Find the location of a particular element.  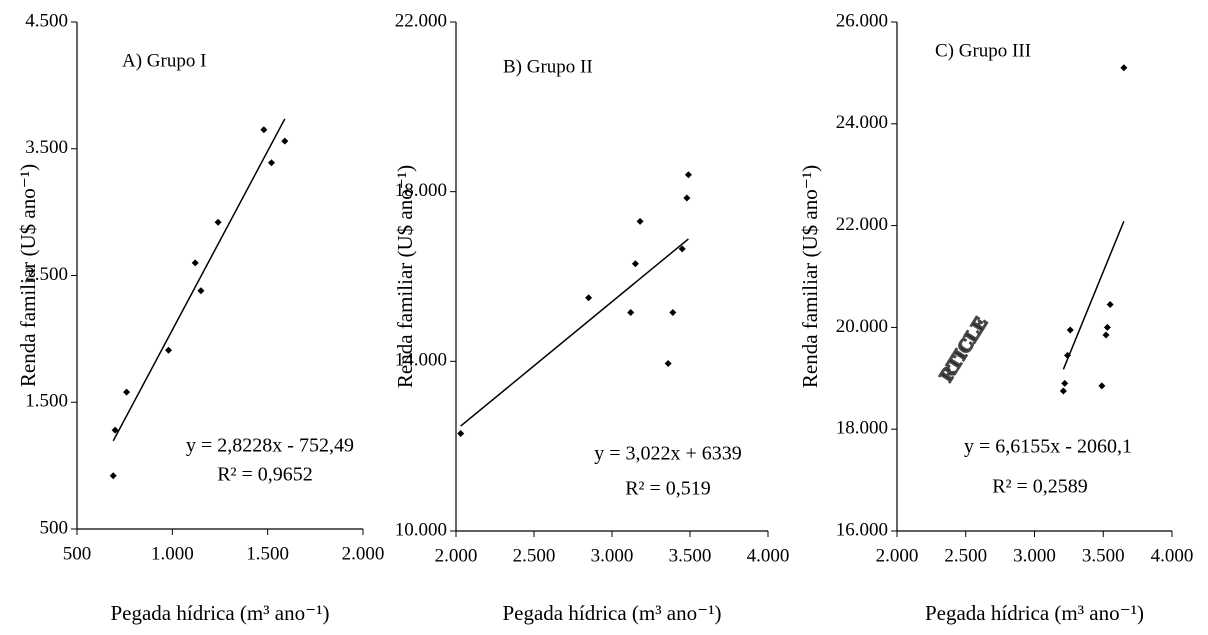

y-tick-label: 26.000 is located at coordinates (862, 20).